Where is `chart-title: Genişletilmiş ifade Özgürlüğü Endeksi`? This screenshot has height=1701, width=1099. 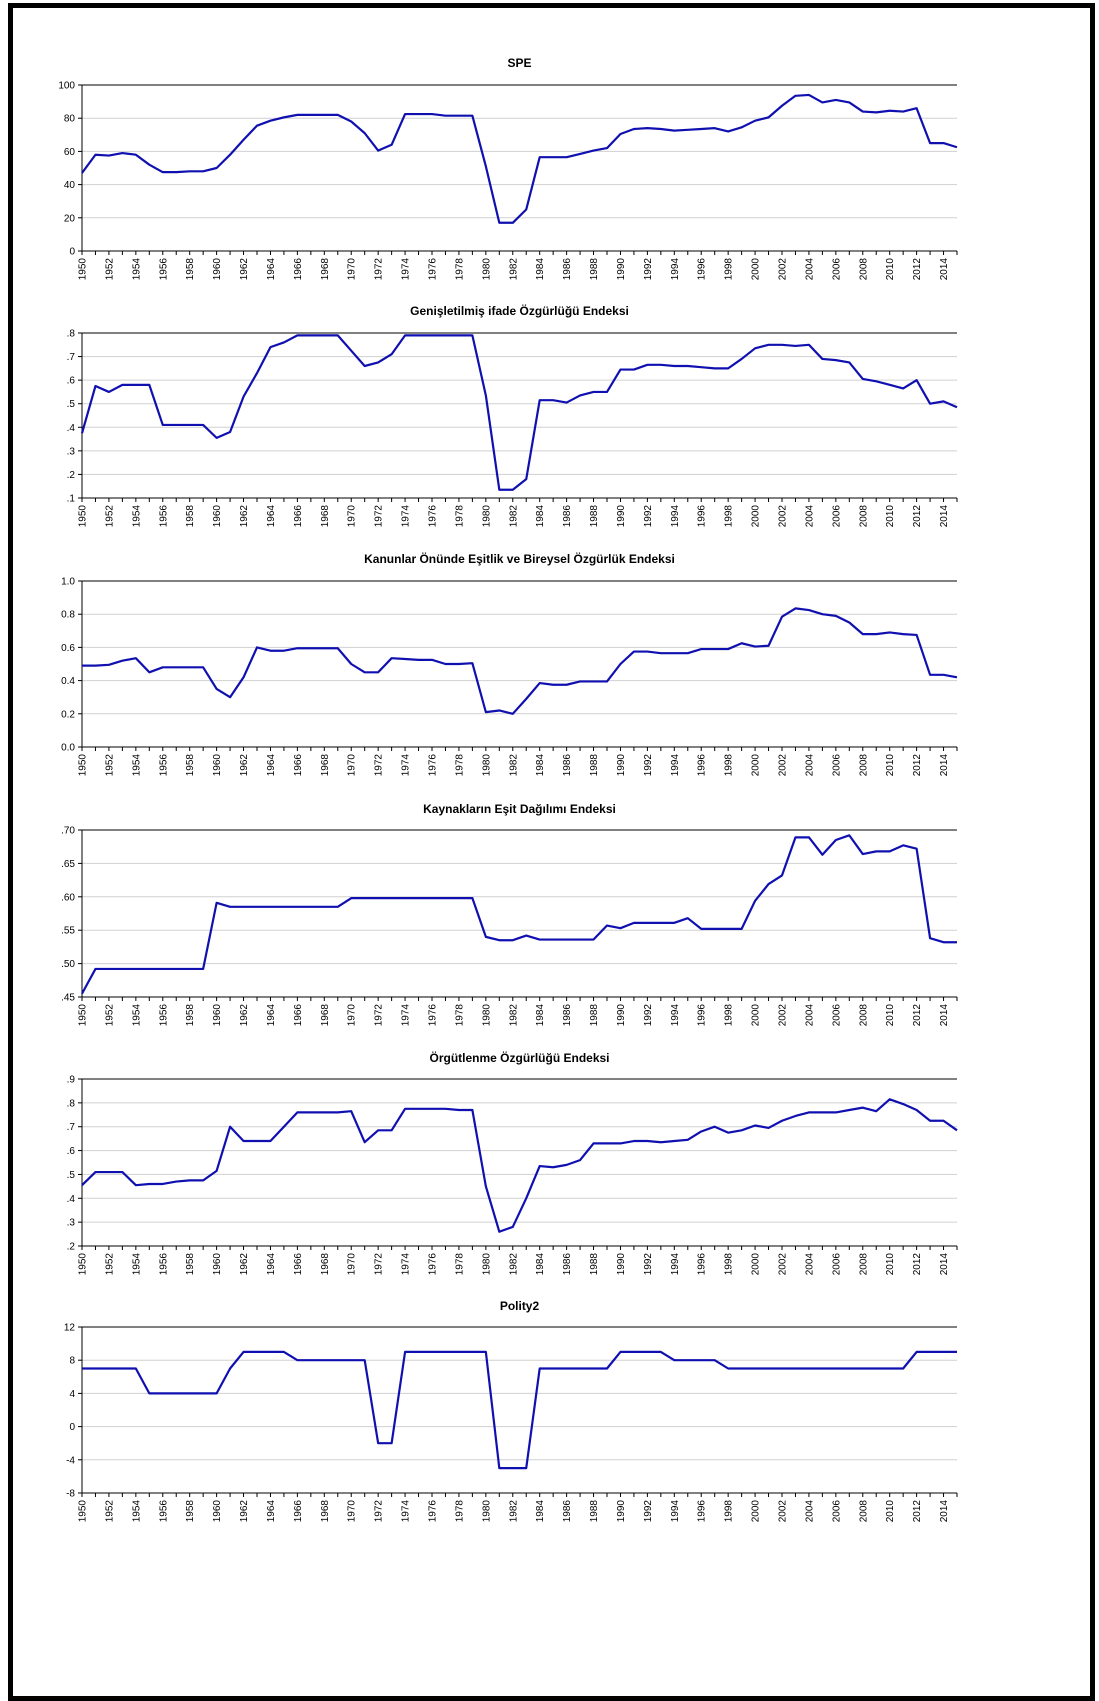
chart-title: Genişletilmiş ifade Özgürlüğü Endeksi is located at coordinates (519, 310).